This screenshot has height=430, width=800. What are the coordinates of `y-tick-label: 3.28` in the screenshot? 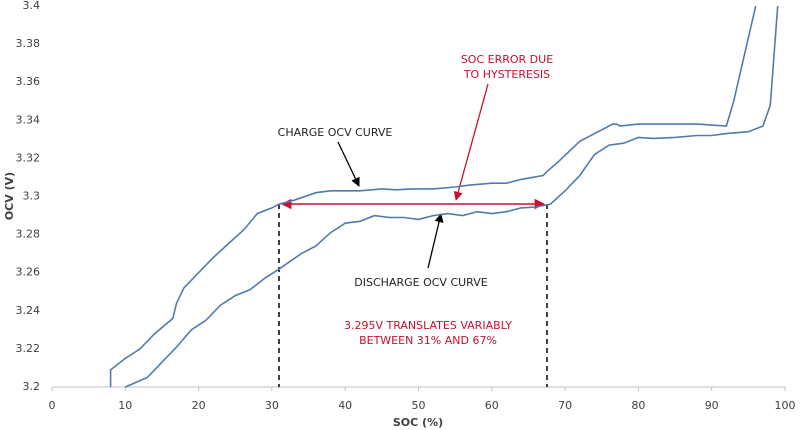 It's located at (28, 234).